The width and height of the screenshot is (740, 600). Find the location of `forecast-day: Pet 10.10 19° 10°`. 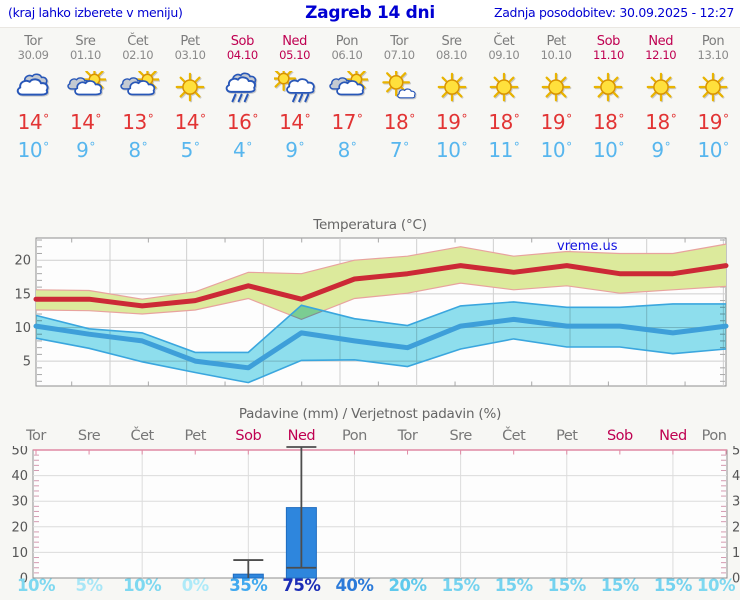

forecast-day: Pet 10.10 19° 10° is located at coordinates (556, 101).